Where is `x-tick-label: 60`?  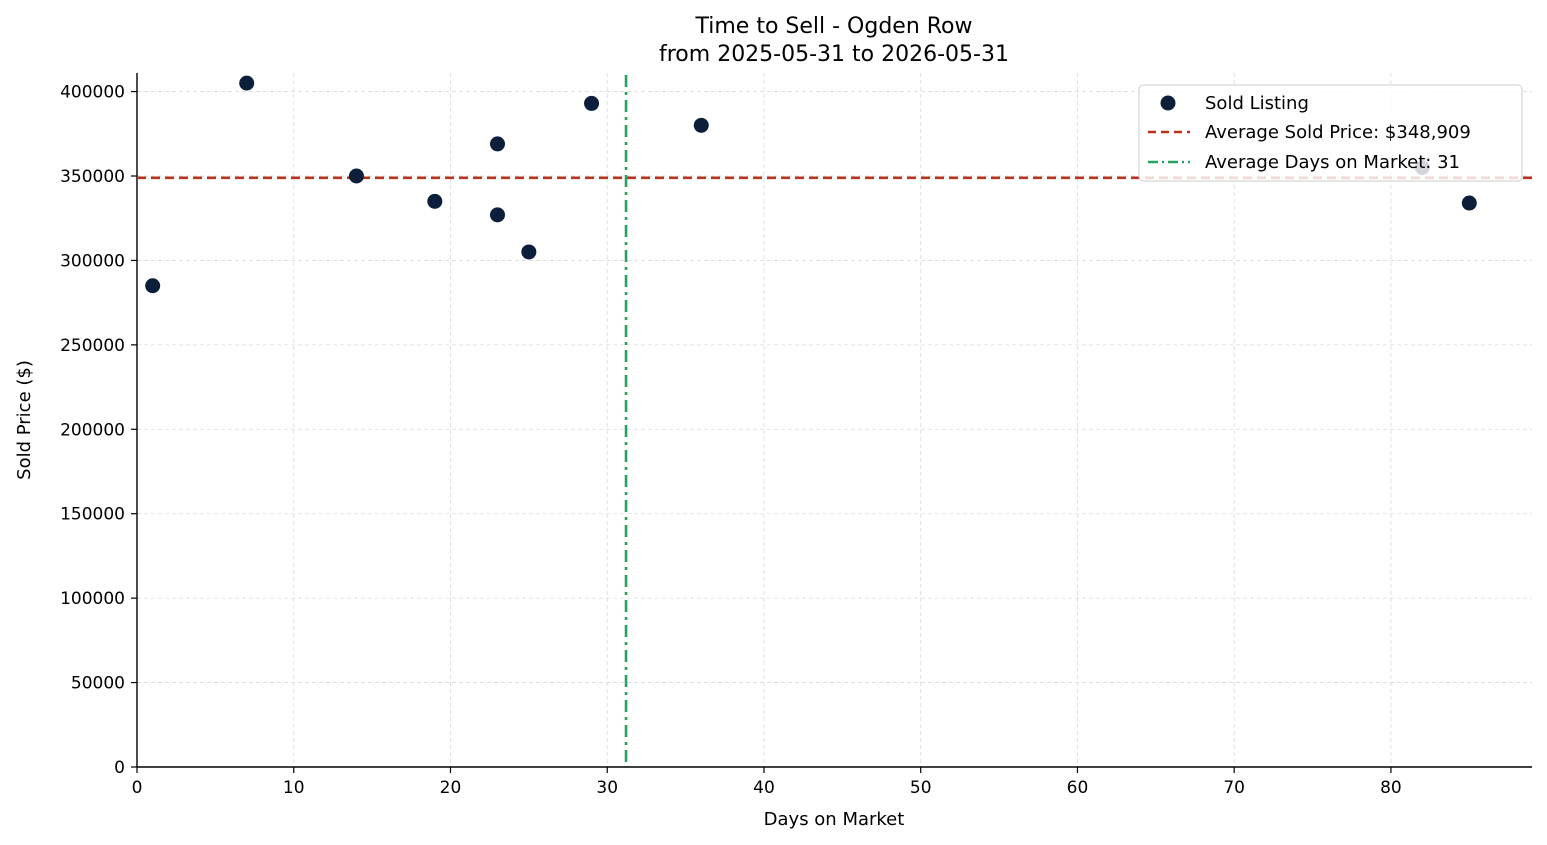
x-tick-label: 60 is located at coordinates (1078, 788).